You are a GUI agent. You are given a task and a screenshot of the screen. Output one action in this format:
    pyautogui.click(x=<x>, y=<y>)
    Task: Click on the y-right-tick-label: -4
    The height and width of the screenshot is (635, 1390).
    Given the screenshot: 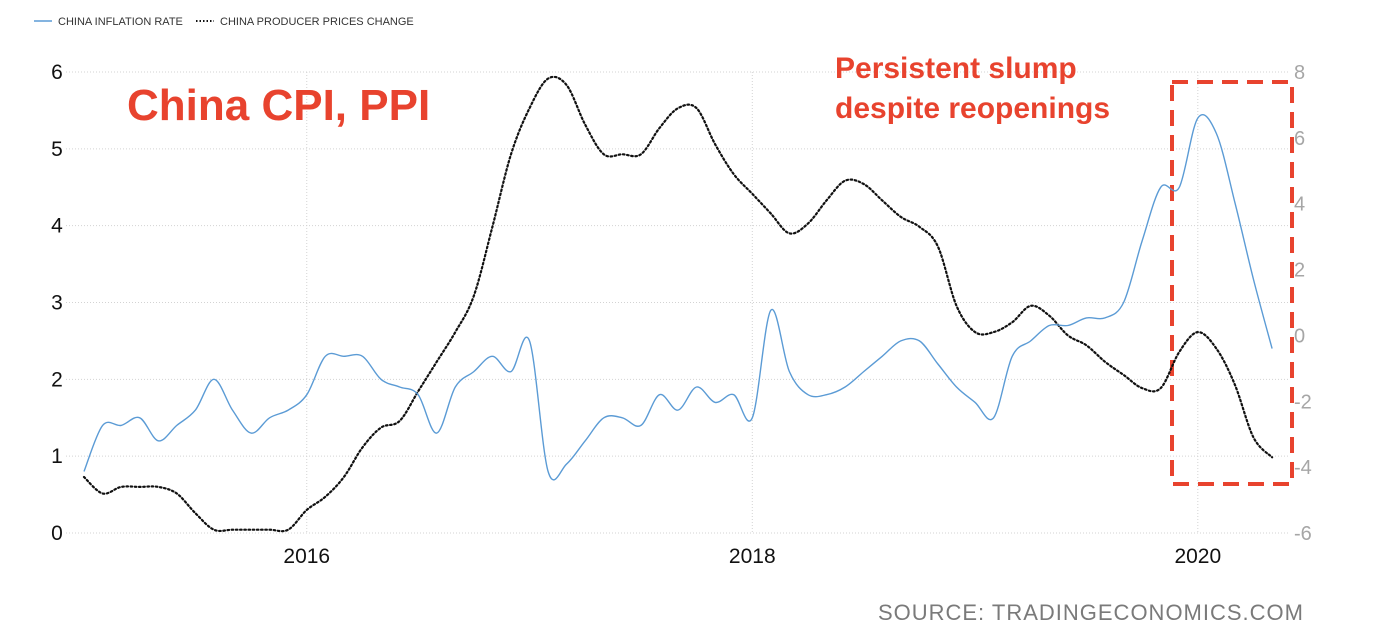 What is the action you would take?
    pyautogui.click(x=1303, y=468)
    